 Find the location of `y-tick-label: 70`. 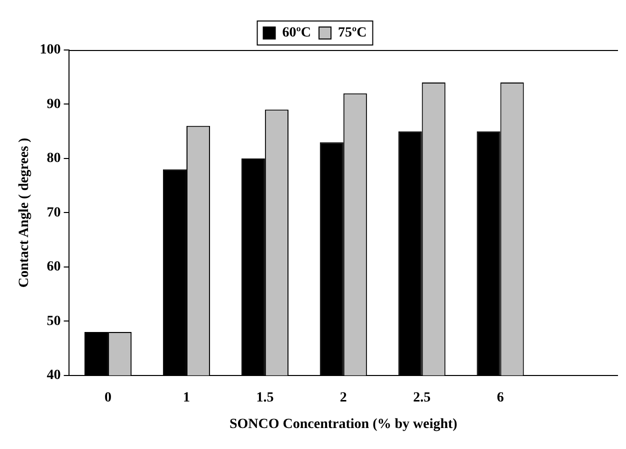

y-tick-label: 70 is located at coordinates (53, 212).